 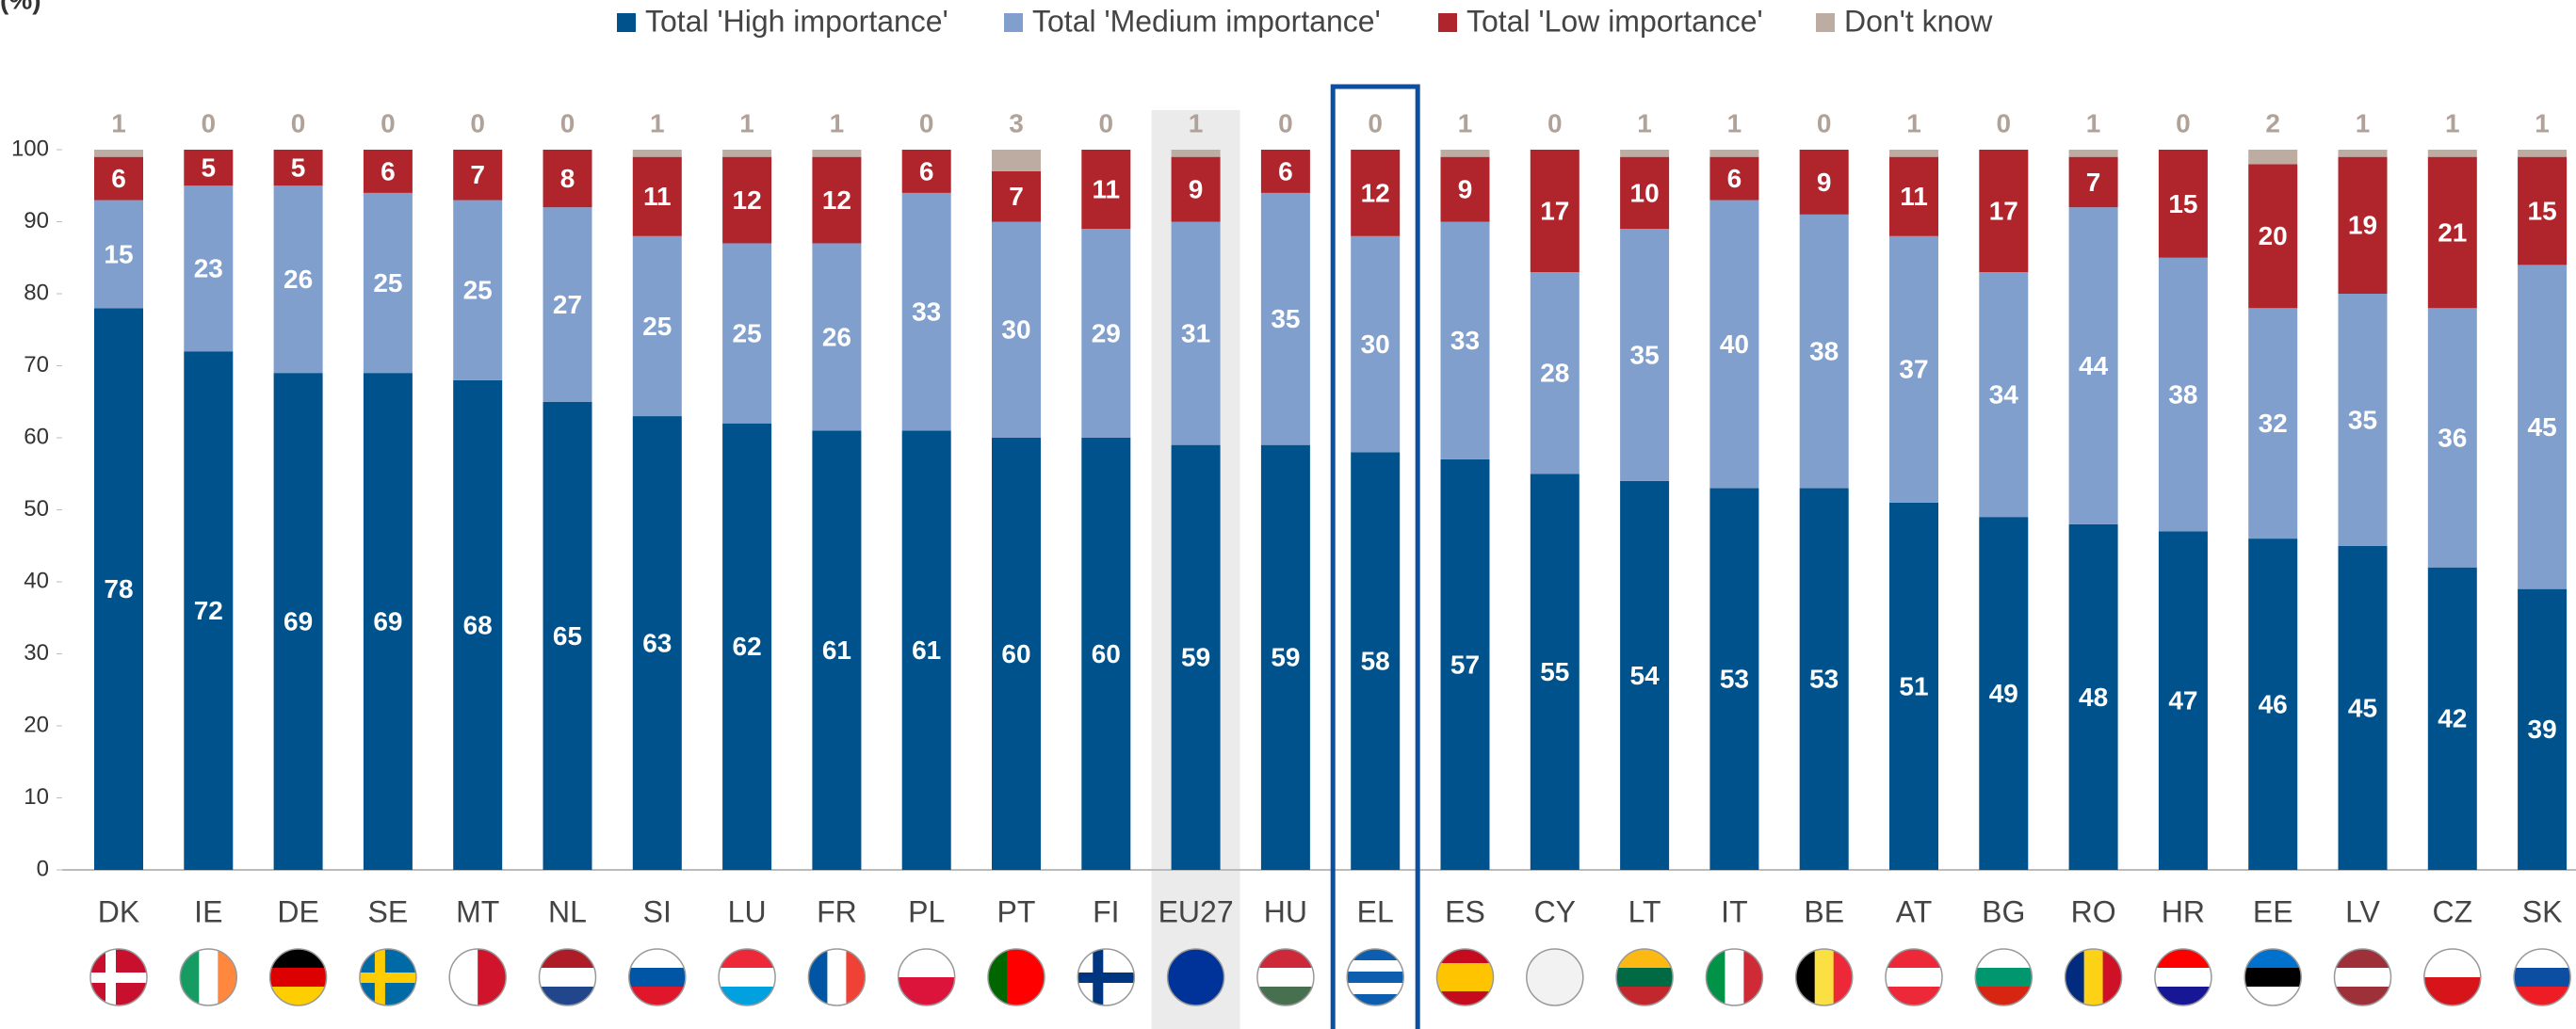 I want to click on data-label: 15, so click(x=2542, y=211).